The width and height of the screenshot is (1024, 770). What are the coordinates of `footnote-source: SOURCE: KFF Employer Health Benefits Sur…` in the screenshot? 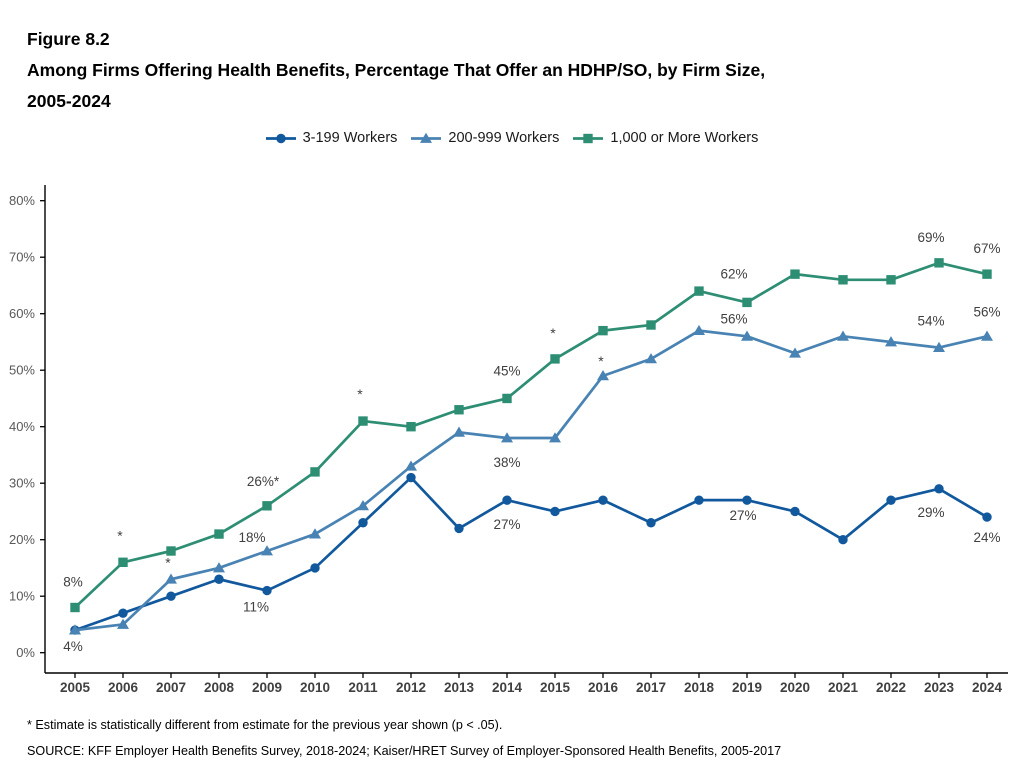 It's located at (404, 751).